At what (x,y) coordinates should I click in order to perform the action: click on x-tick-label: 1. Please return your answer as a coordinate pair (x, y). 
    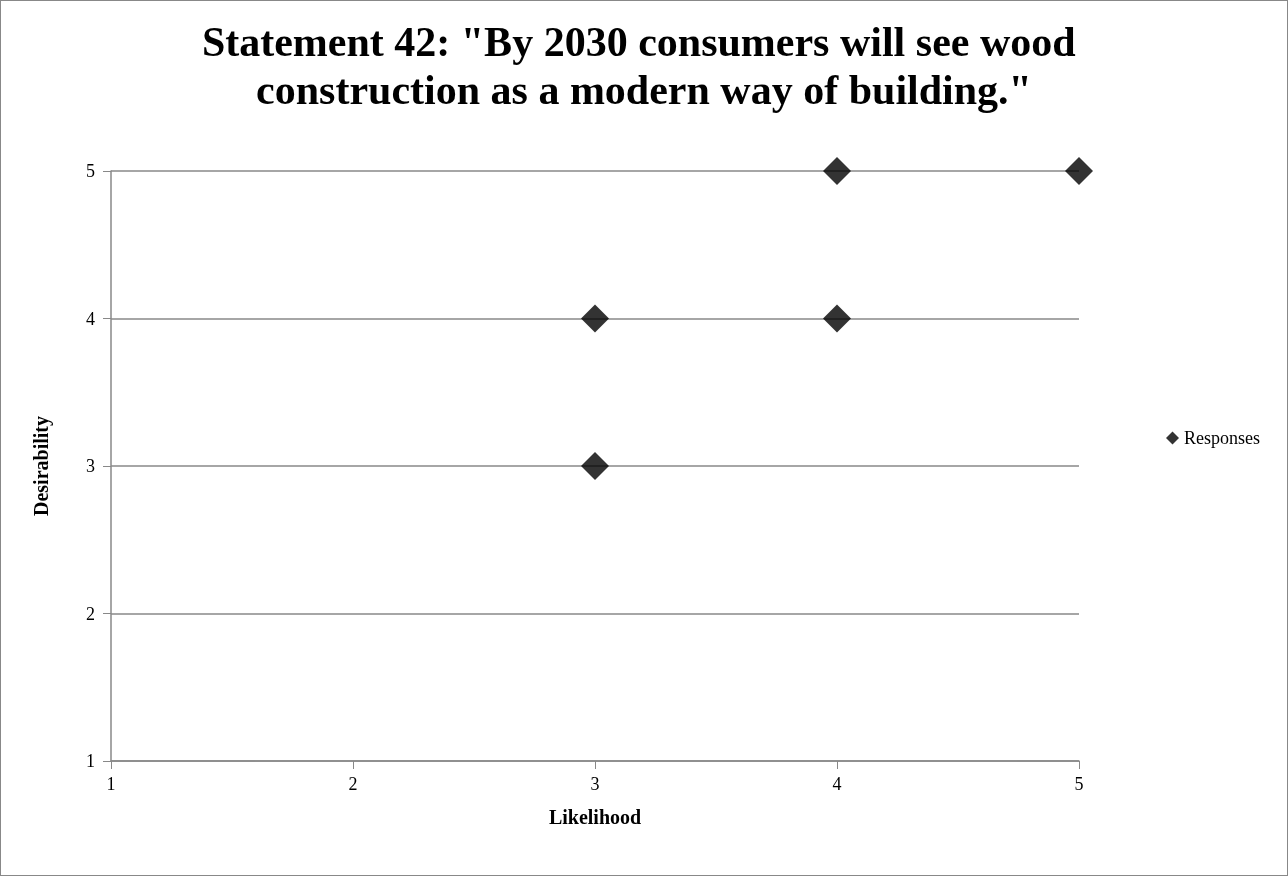
    Looking at the image, I should click on (111, 784).